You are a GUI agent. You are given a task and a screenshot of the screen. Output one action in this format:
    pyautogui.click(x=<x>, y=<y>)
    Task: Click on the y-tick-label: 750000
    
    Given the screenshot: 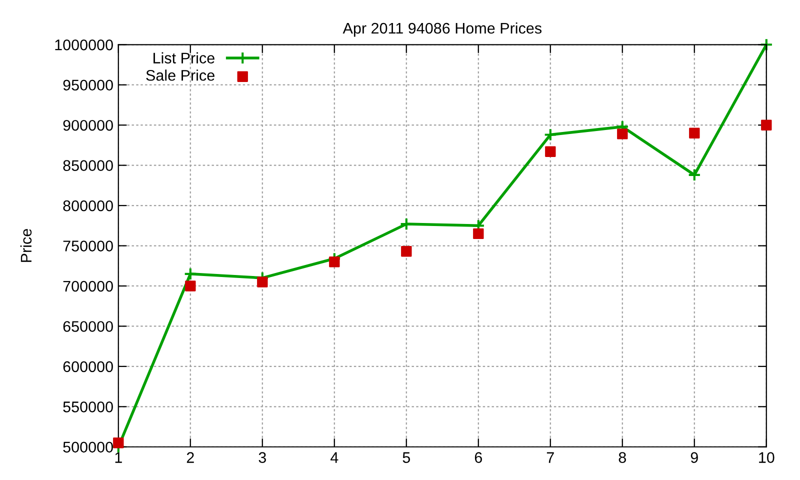 What is the action you would take?
    pyautogui.click(x=88, y=246)
    